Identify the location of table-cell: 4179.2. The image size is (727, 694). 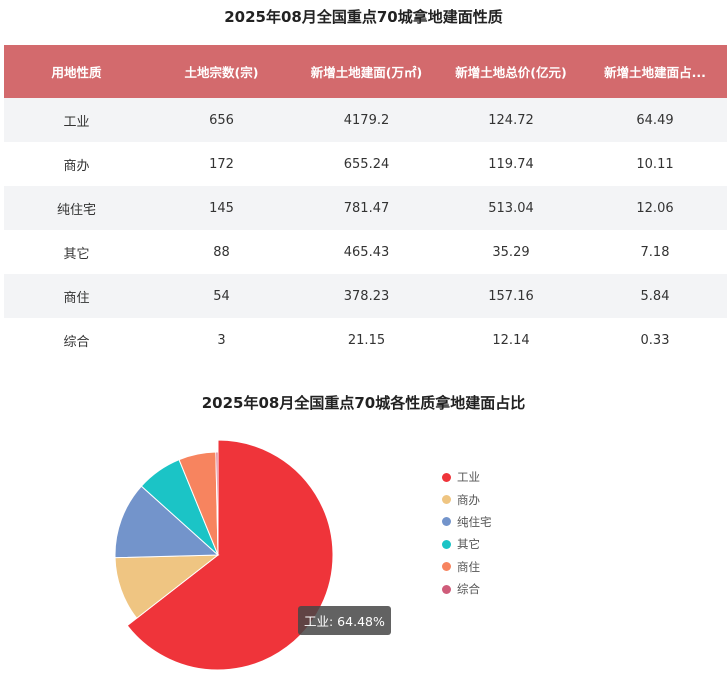
(366, 120).